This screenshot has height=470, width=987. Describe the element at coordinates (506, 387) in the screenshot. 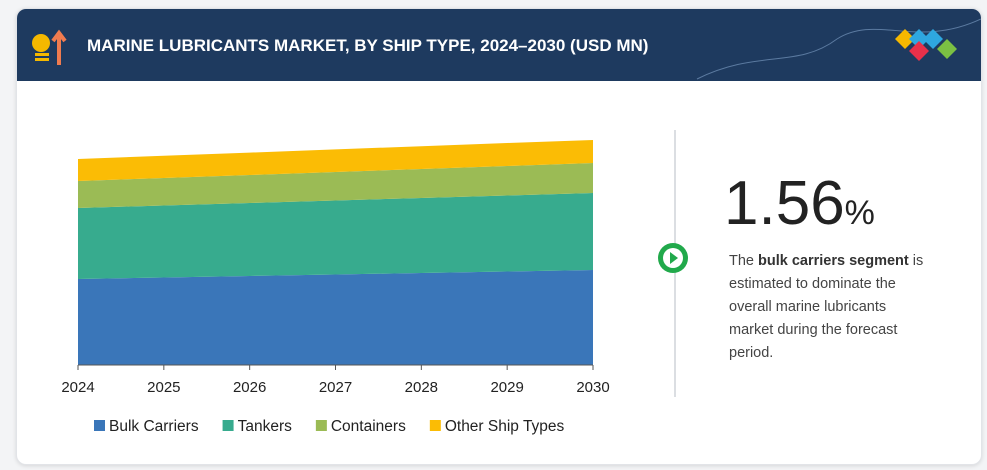

I see `x-tick-label: 2029` at that location.